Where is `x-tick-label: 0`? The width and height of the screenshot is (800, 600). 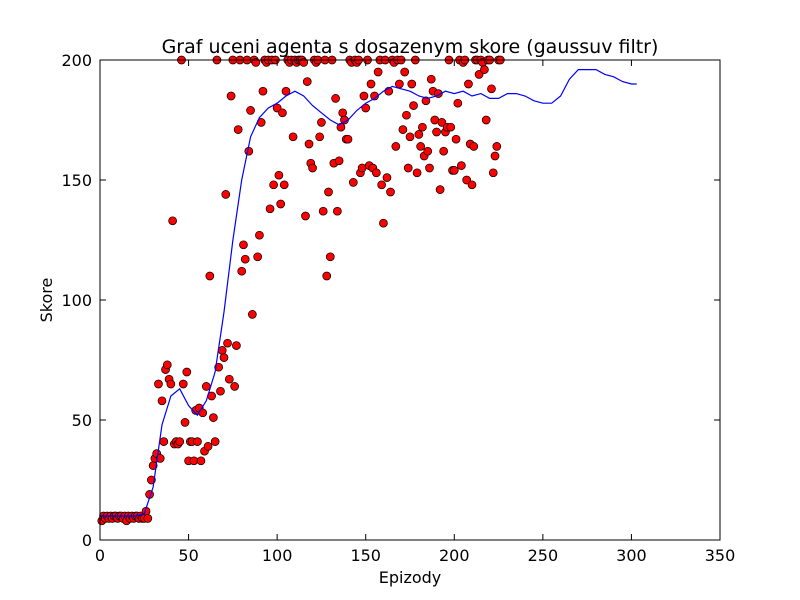
x-tick-label: 0 is located at coordinates (100, 555).